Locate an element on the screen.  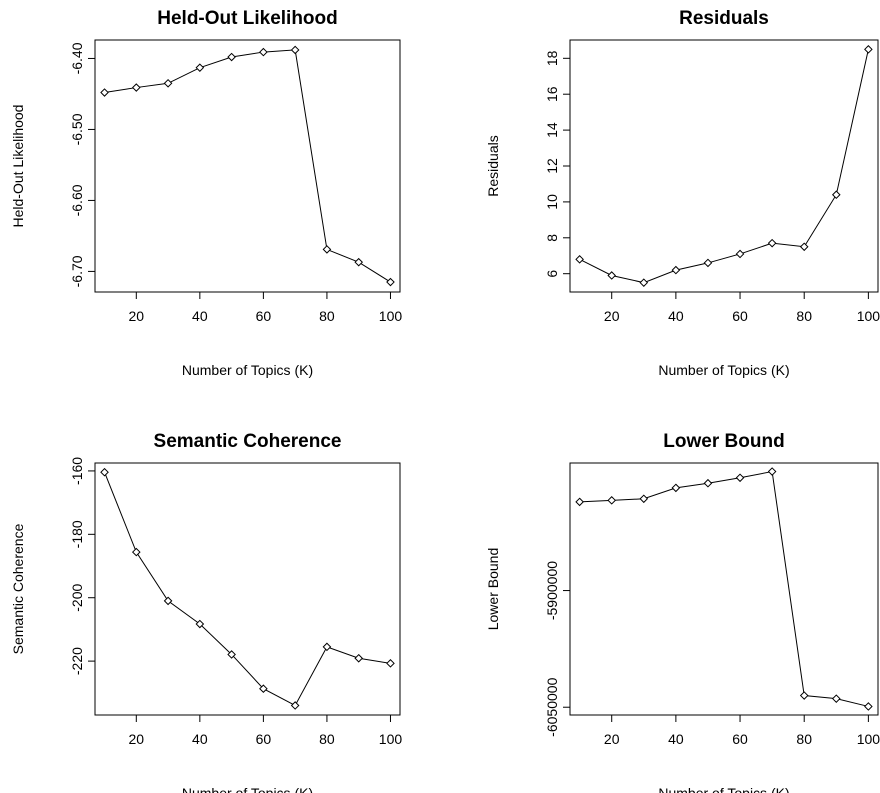
residuals-x-tick-label: 40 is located at coordinates (676, 316).